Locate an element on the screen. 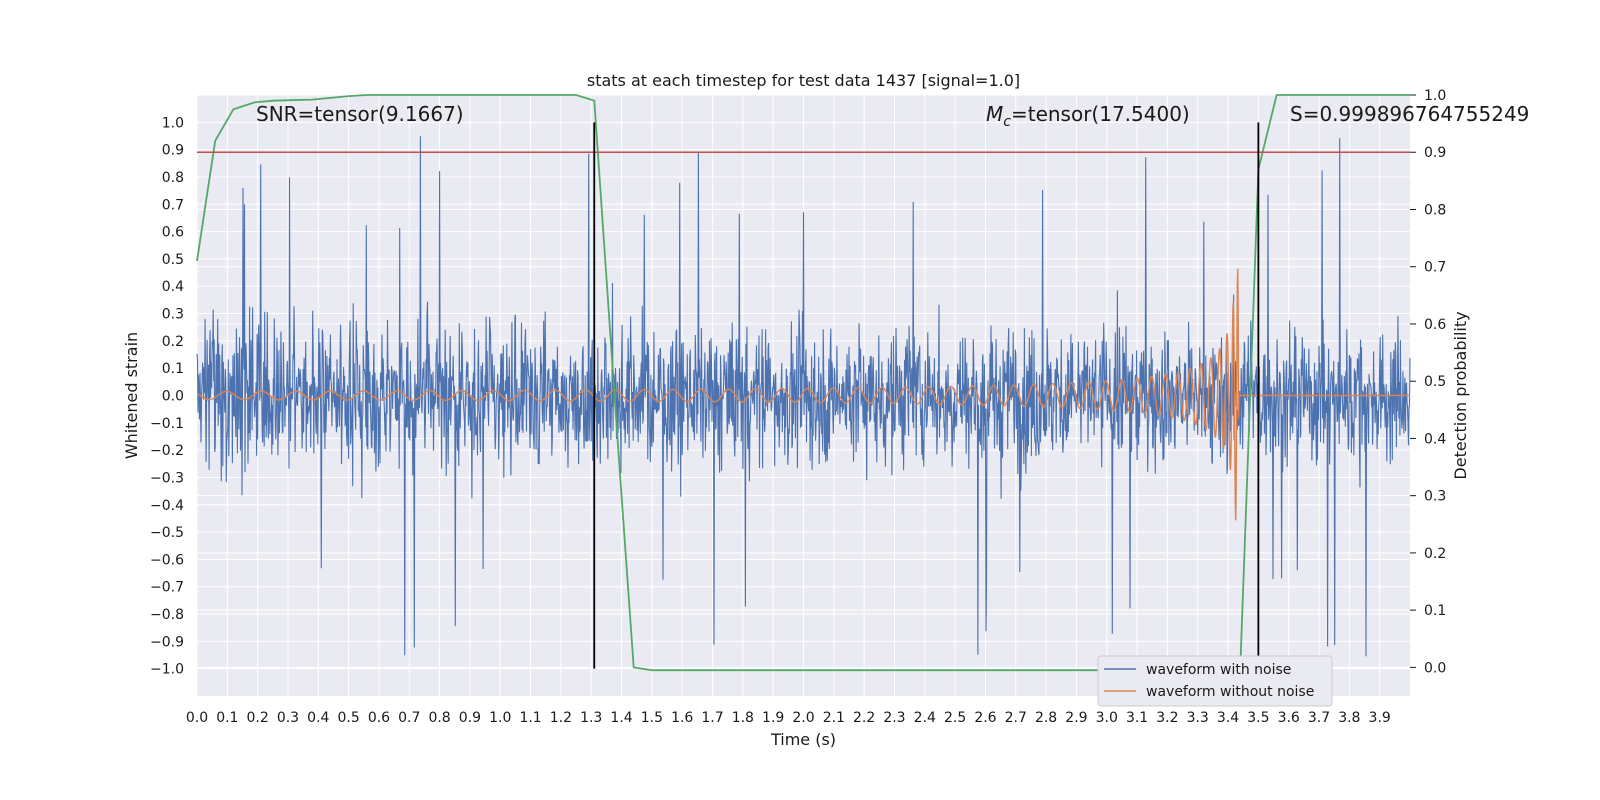  x-tick-label: 2.1 is located at coordinates (834, 718).